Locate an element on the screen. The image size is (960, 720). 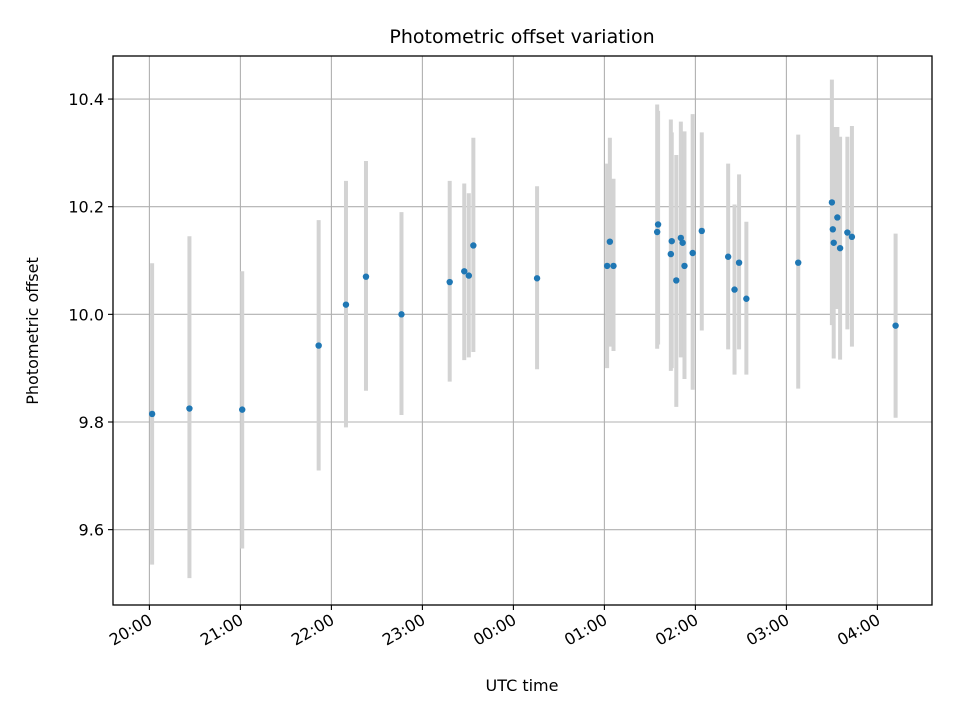
y-tick-label: 9.8 is located at coordinates (91, 422).